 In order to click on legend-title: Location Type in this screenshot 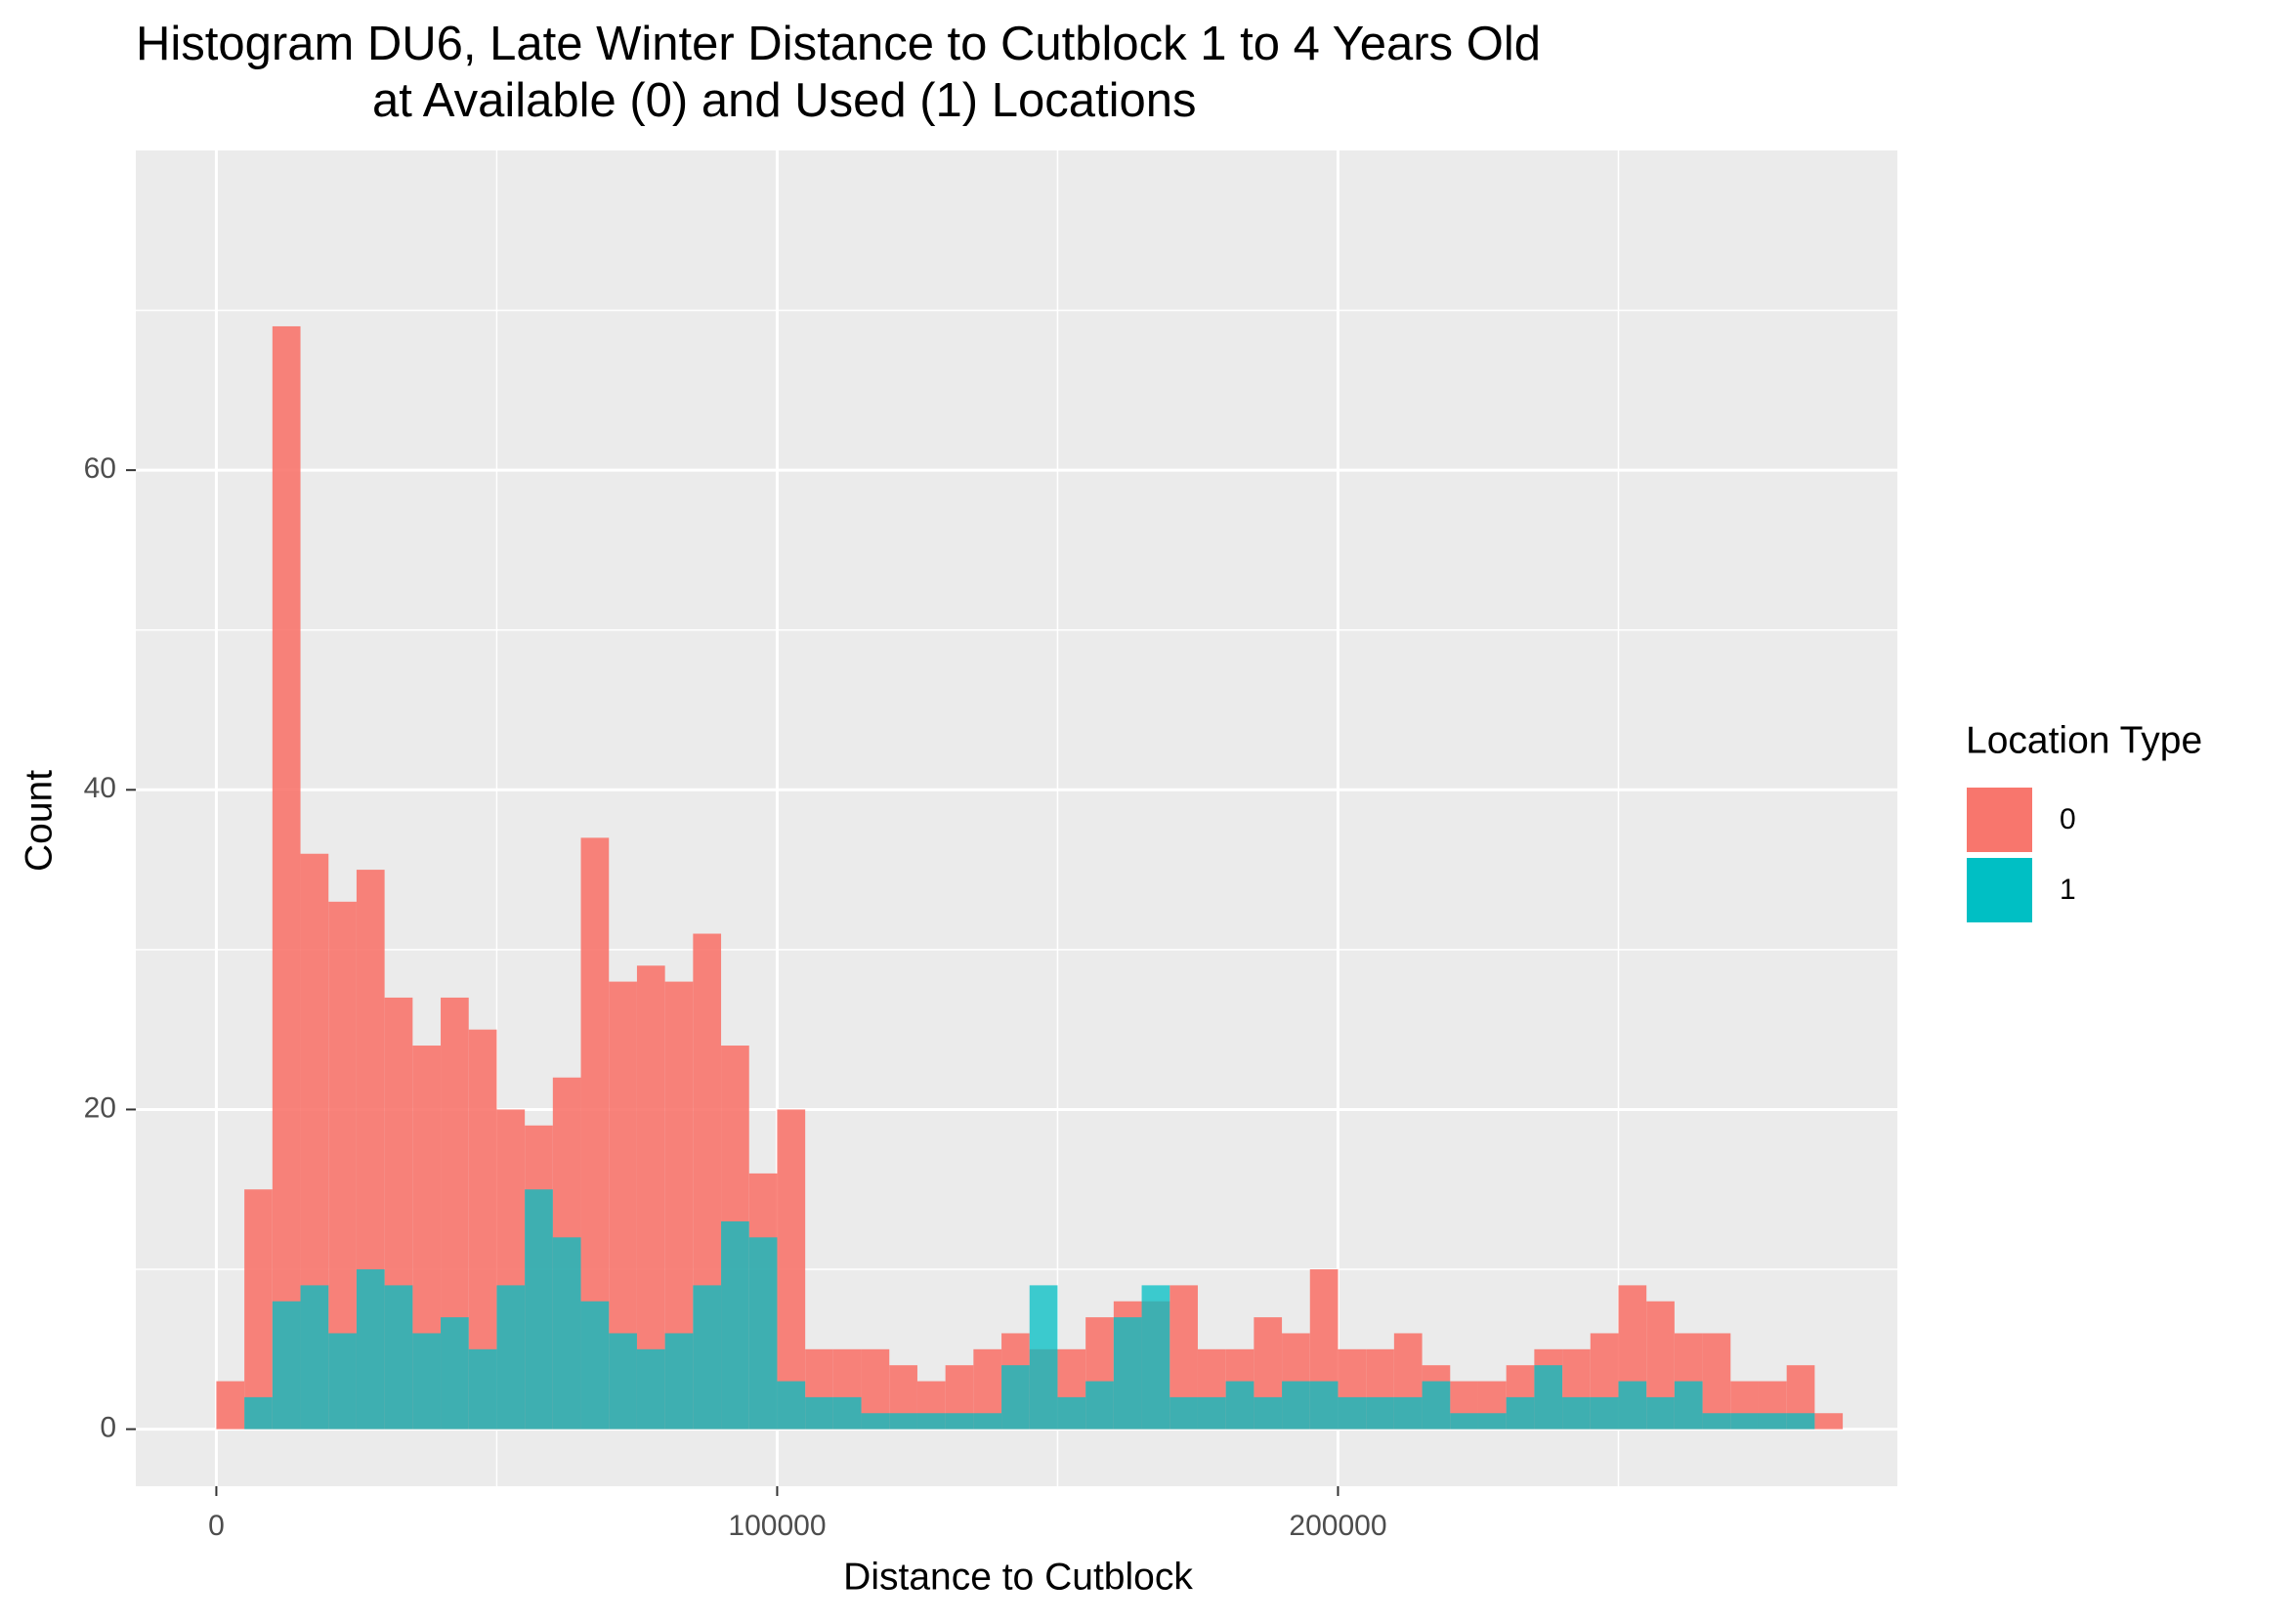, I will do `click(2084, 740)`.